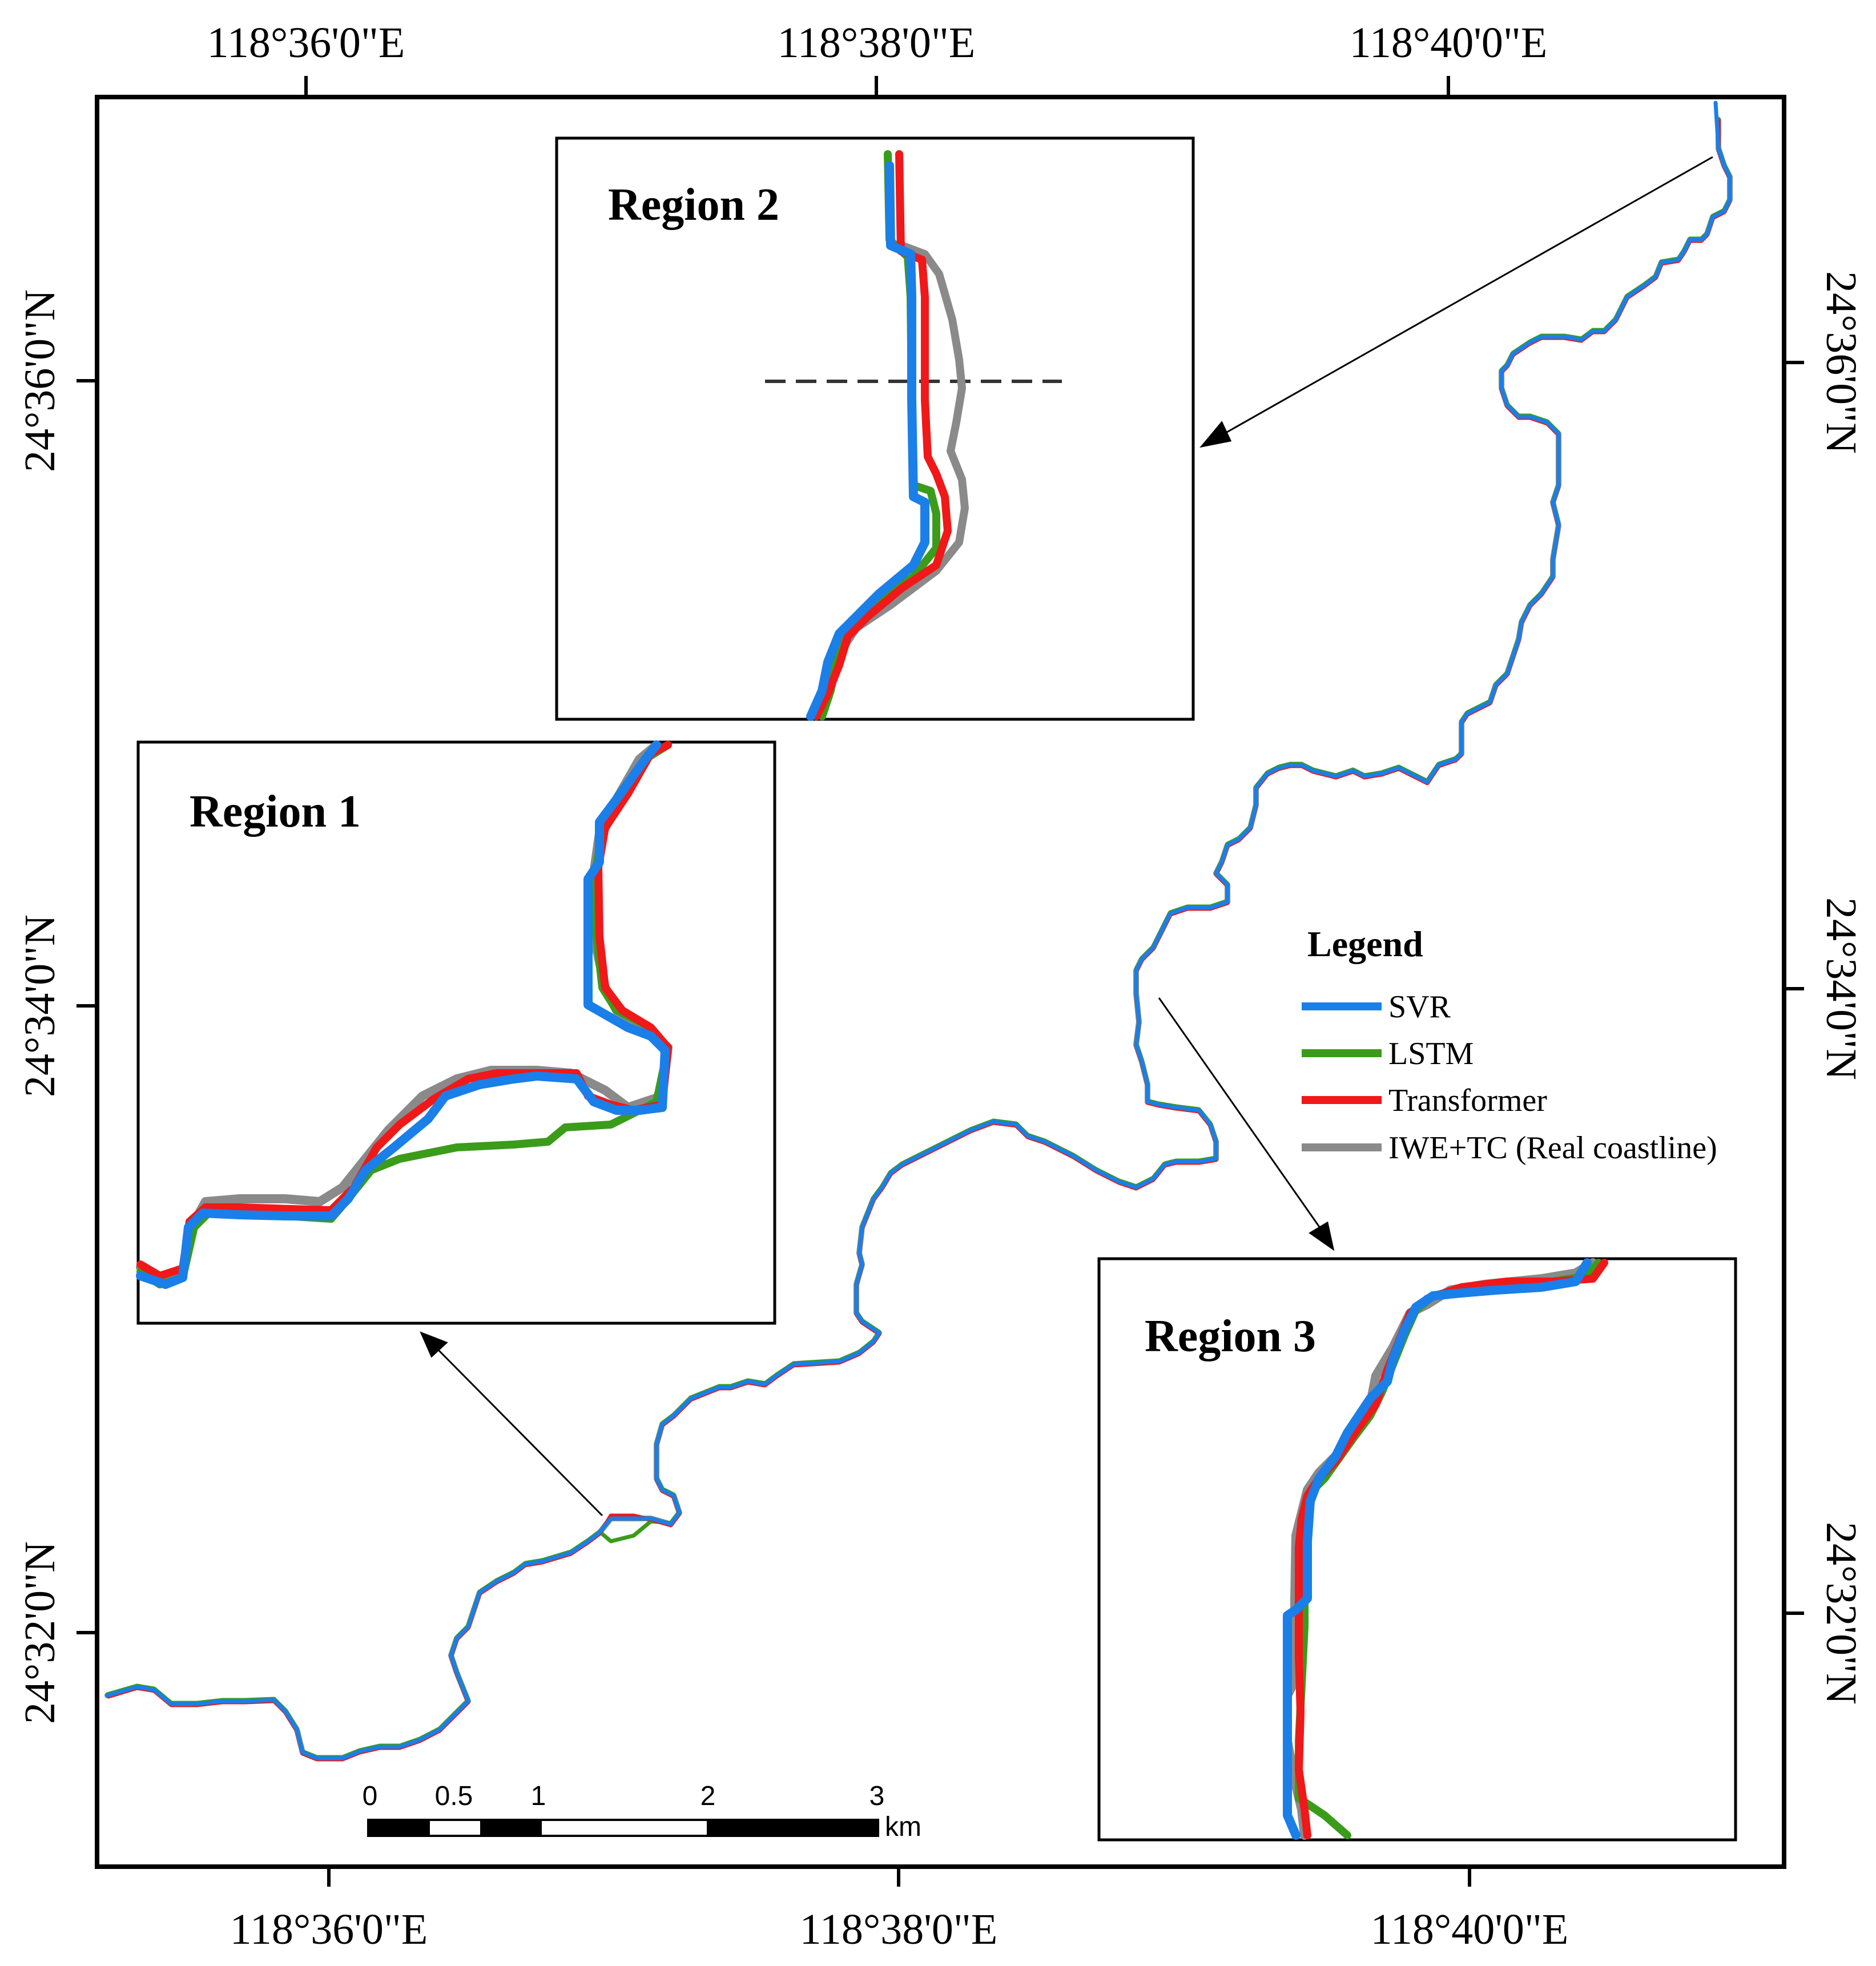 This screenshot has height=1966, width=1876. Describe the element at coordinates (370, 1796) in the screenshot. I see `scale-tick-0: 0` at that location.